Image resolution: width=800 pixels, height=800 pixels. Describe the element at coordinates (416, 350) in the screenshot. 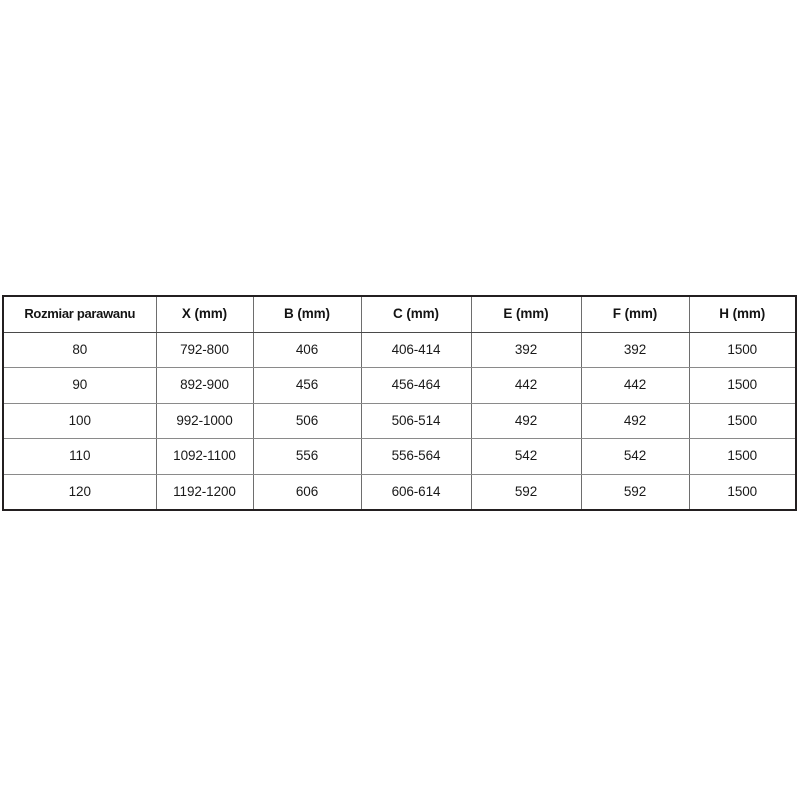

I see `cell-c: 406-414` at that location.